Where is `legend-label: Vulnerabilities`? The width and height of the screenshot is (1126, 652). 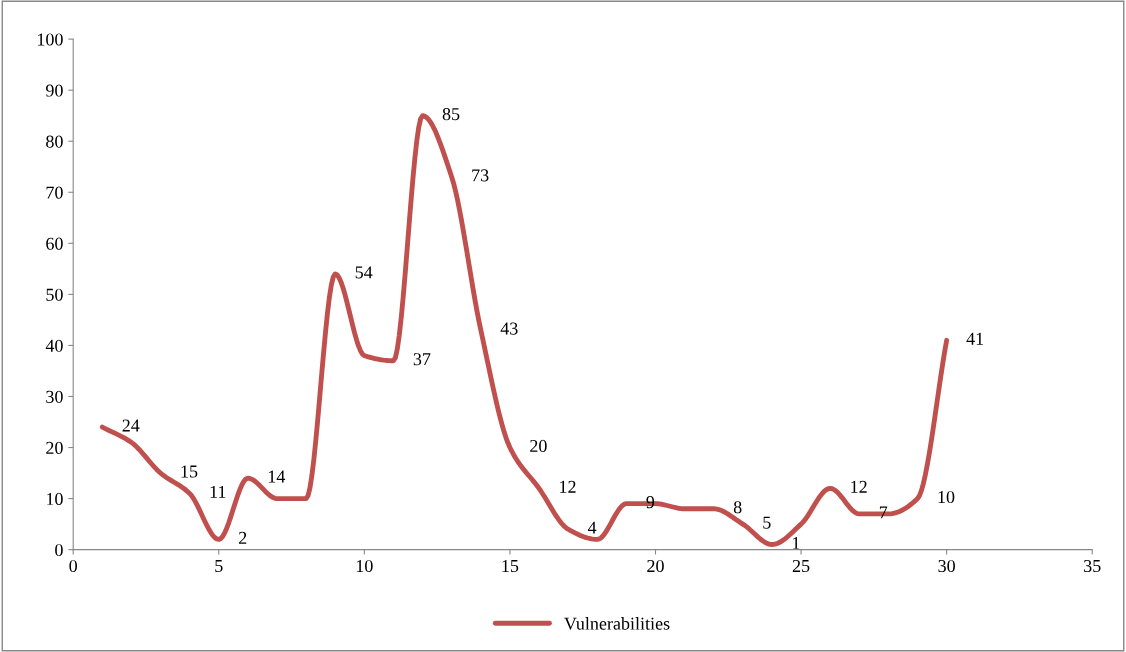
legend-label: Vulnerabilities is located at coordinates (617, 623).